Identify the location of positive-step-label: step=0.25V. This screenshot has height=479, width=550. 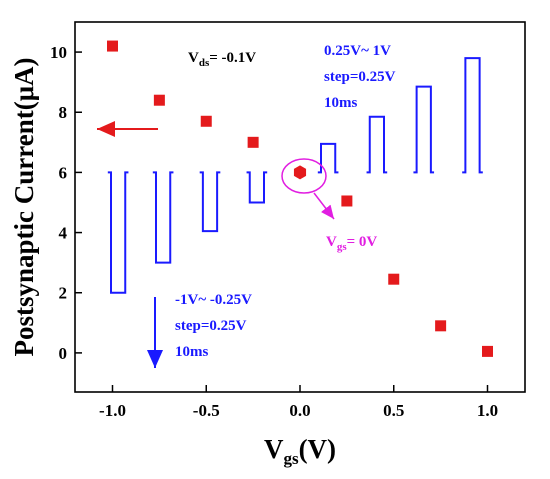
(360, 77).